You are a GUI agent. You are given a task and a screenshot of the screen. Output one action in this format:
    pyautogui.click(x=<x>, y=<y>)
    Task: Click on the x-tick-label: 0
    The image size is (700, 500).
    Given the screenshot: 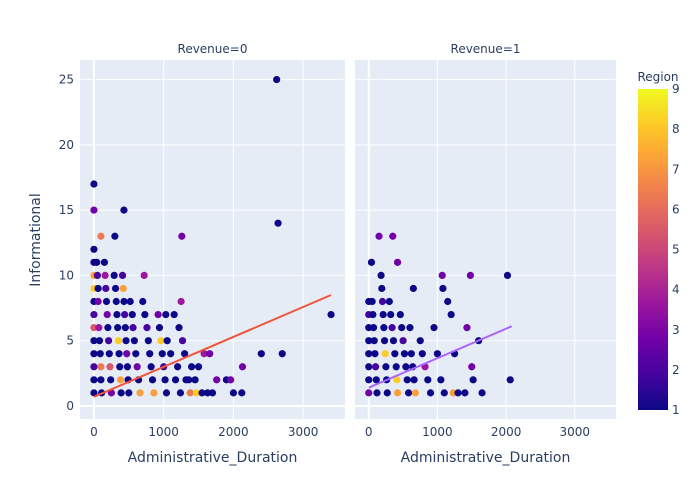 What is the action you would take?
    pyautogui.click(x=94, y=432)
    